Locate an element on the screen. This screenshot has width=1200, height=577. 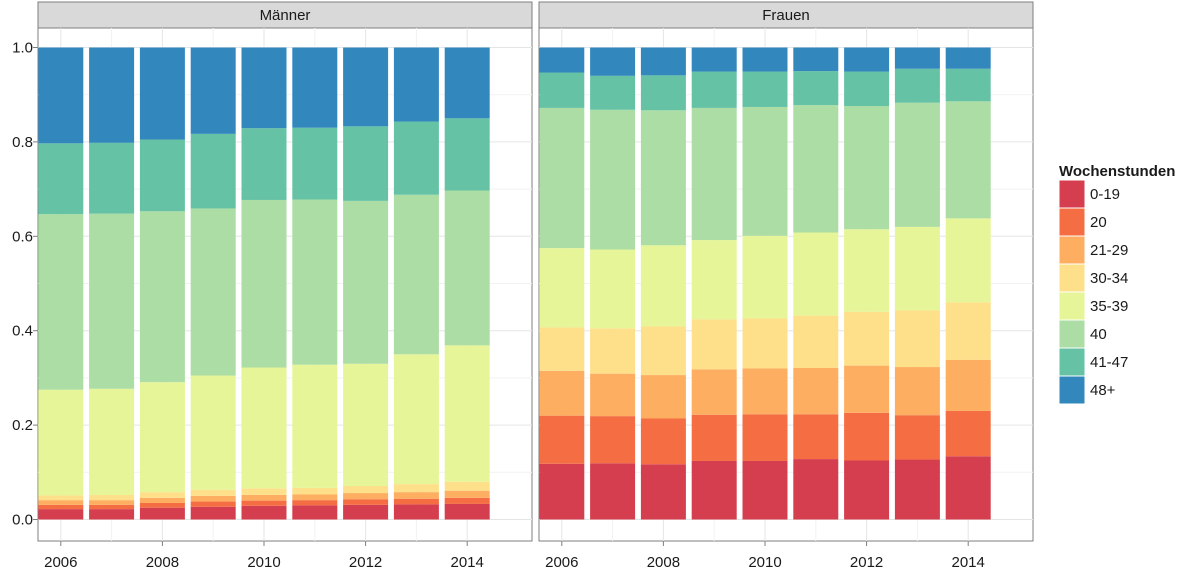
bar-segment-m-nner-2008-48+ is located at coordinates (162, 93).